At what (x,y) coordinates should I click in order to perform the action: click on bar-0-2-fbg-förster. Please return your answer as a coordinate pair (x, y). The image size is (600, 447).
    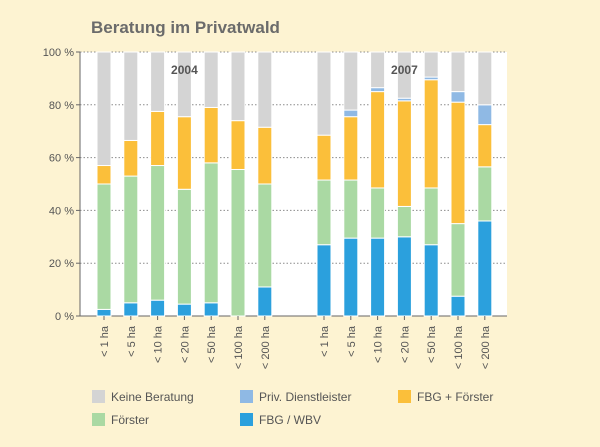
    Looking at the image, I should click on (158, 138).